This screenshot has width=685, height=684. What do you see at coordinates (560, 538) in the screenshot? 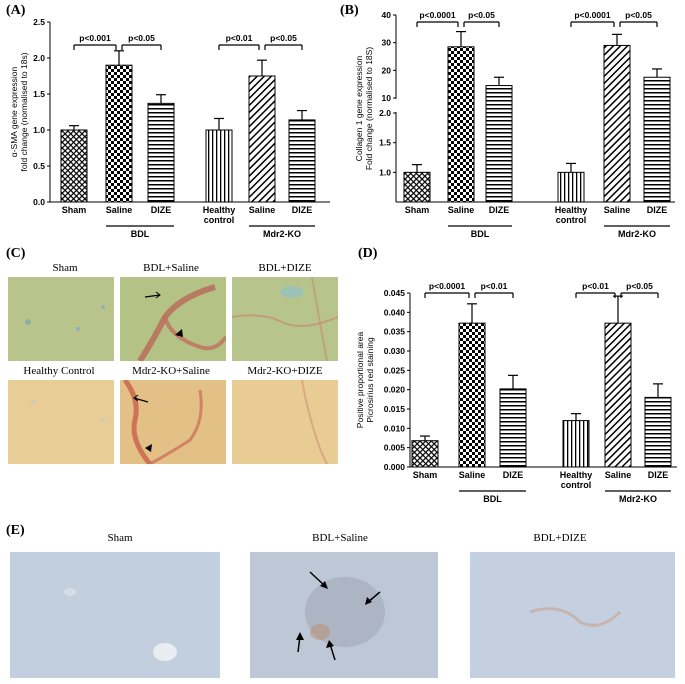
I see `caption-e-bdl-dize: BDL+DIZE` at bounding box center [560, 538].